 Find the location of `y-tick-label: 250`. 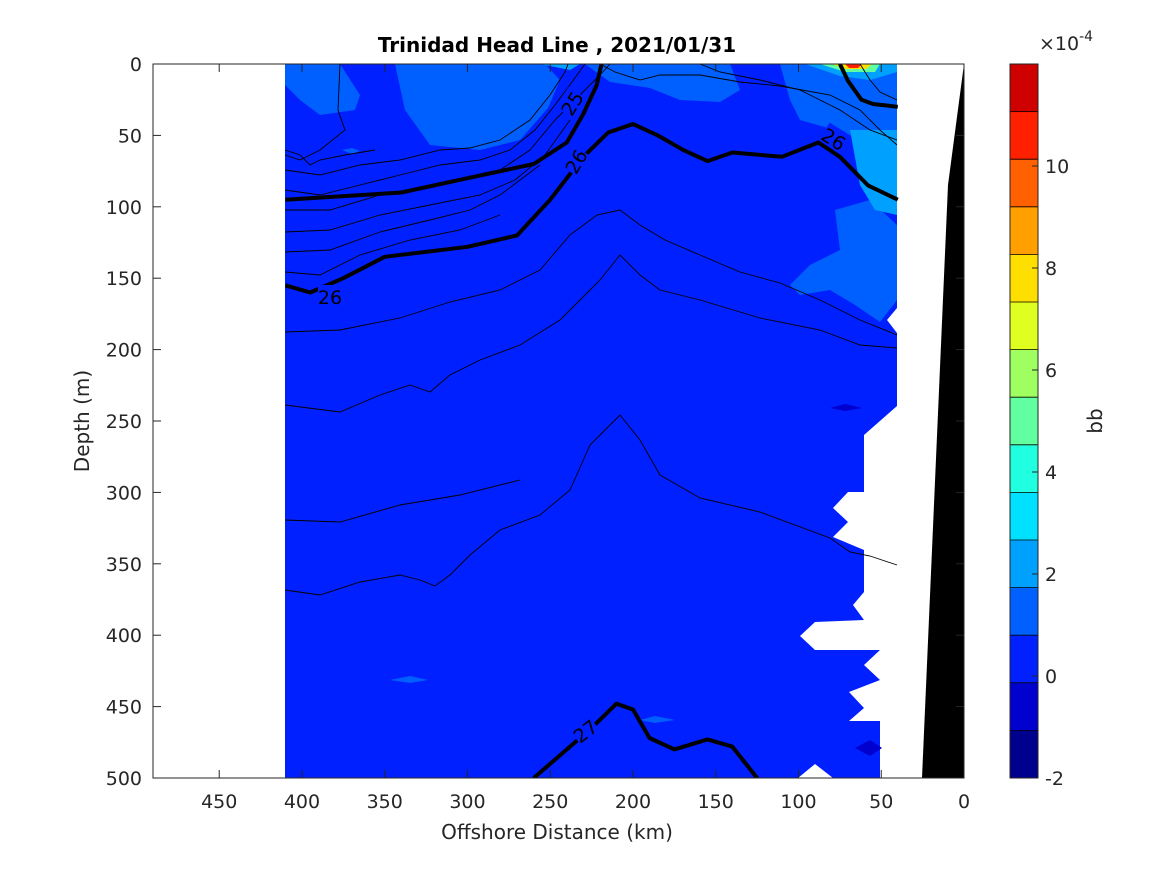

y-tick-label: 250 is located at coordinates (124, 422).